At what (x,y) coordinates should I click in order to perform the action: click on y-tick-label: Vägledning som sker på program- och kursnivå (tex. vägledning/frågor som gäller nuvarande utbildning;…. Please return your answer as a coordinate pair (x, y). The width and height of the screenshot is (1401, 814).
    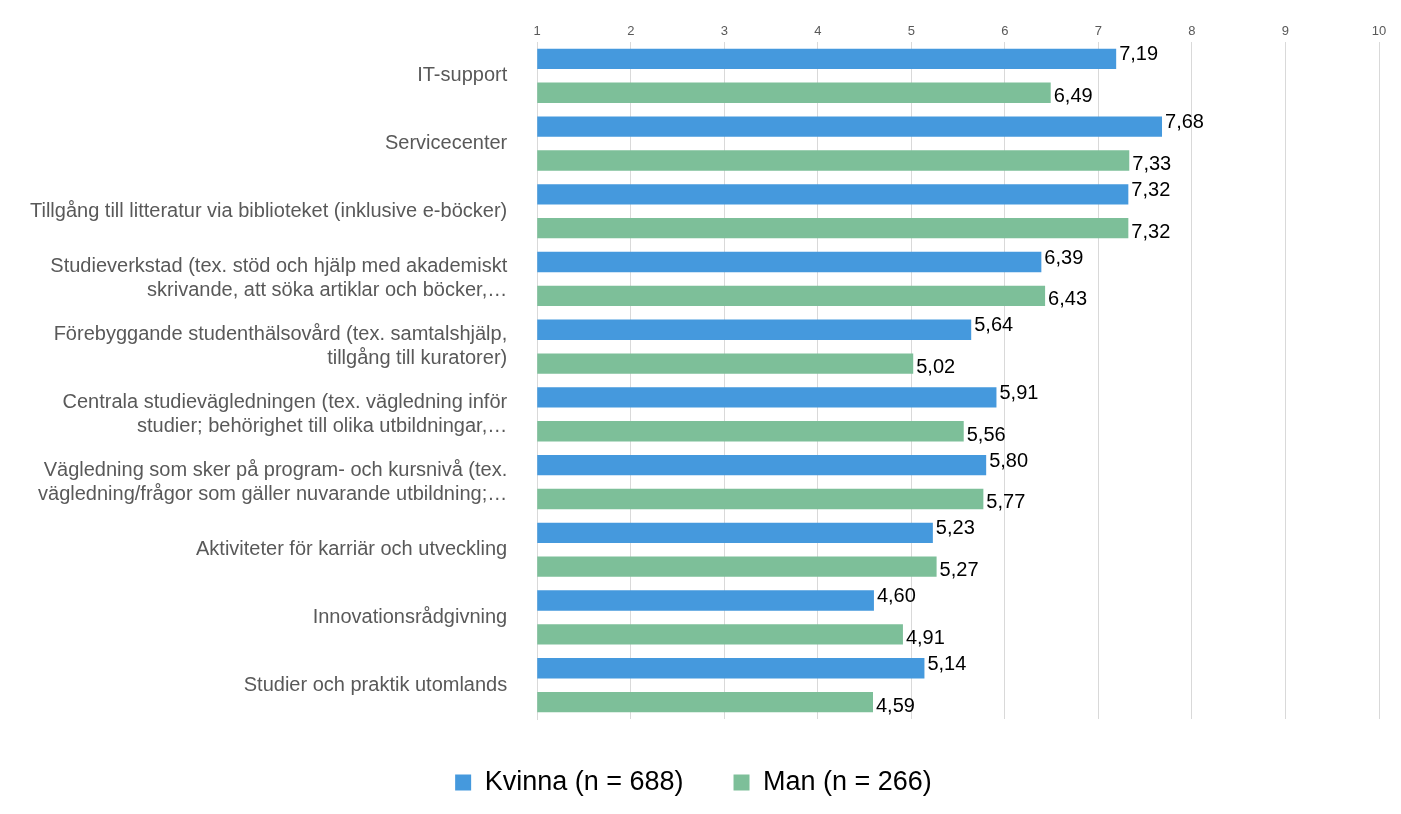
    Looking at the image, I should click on (273, 480).